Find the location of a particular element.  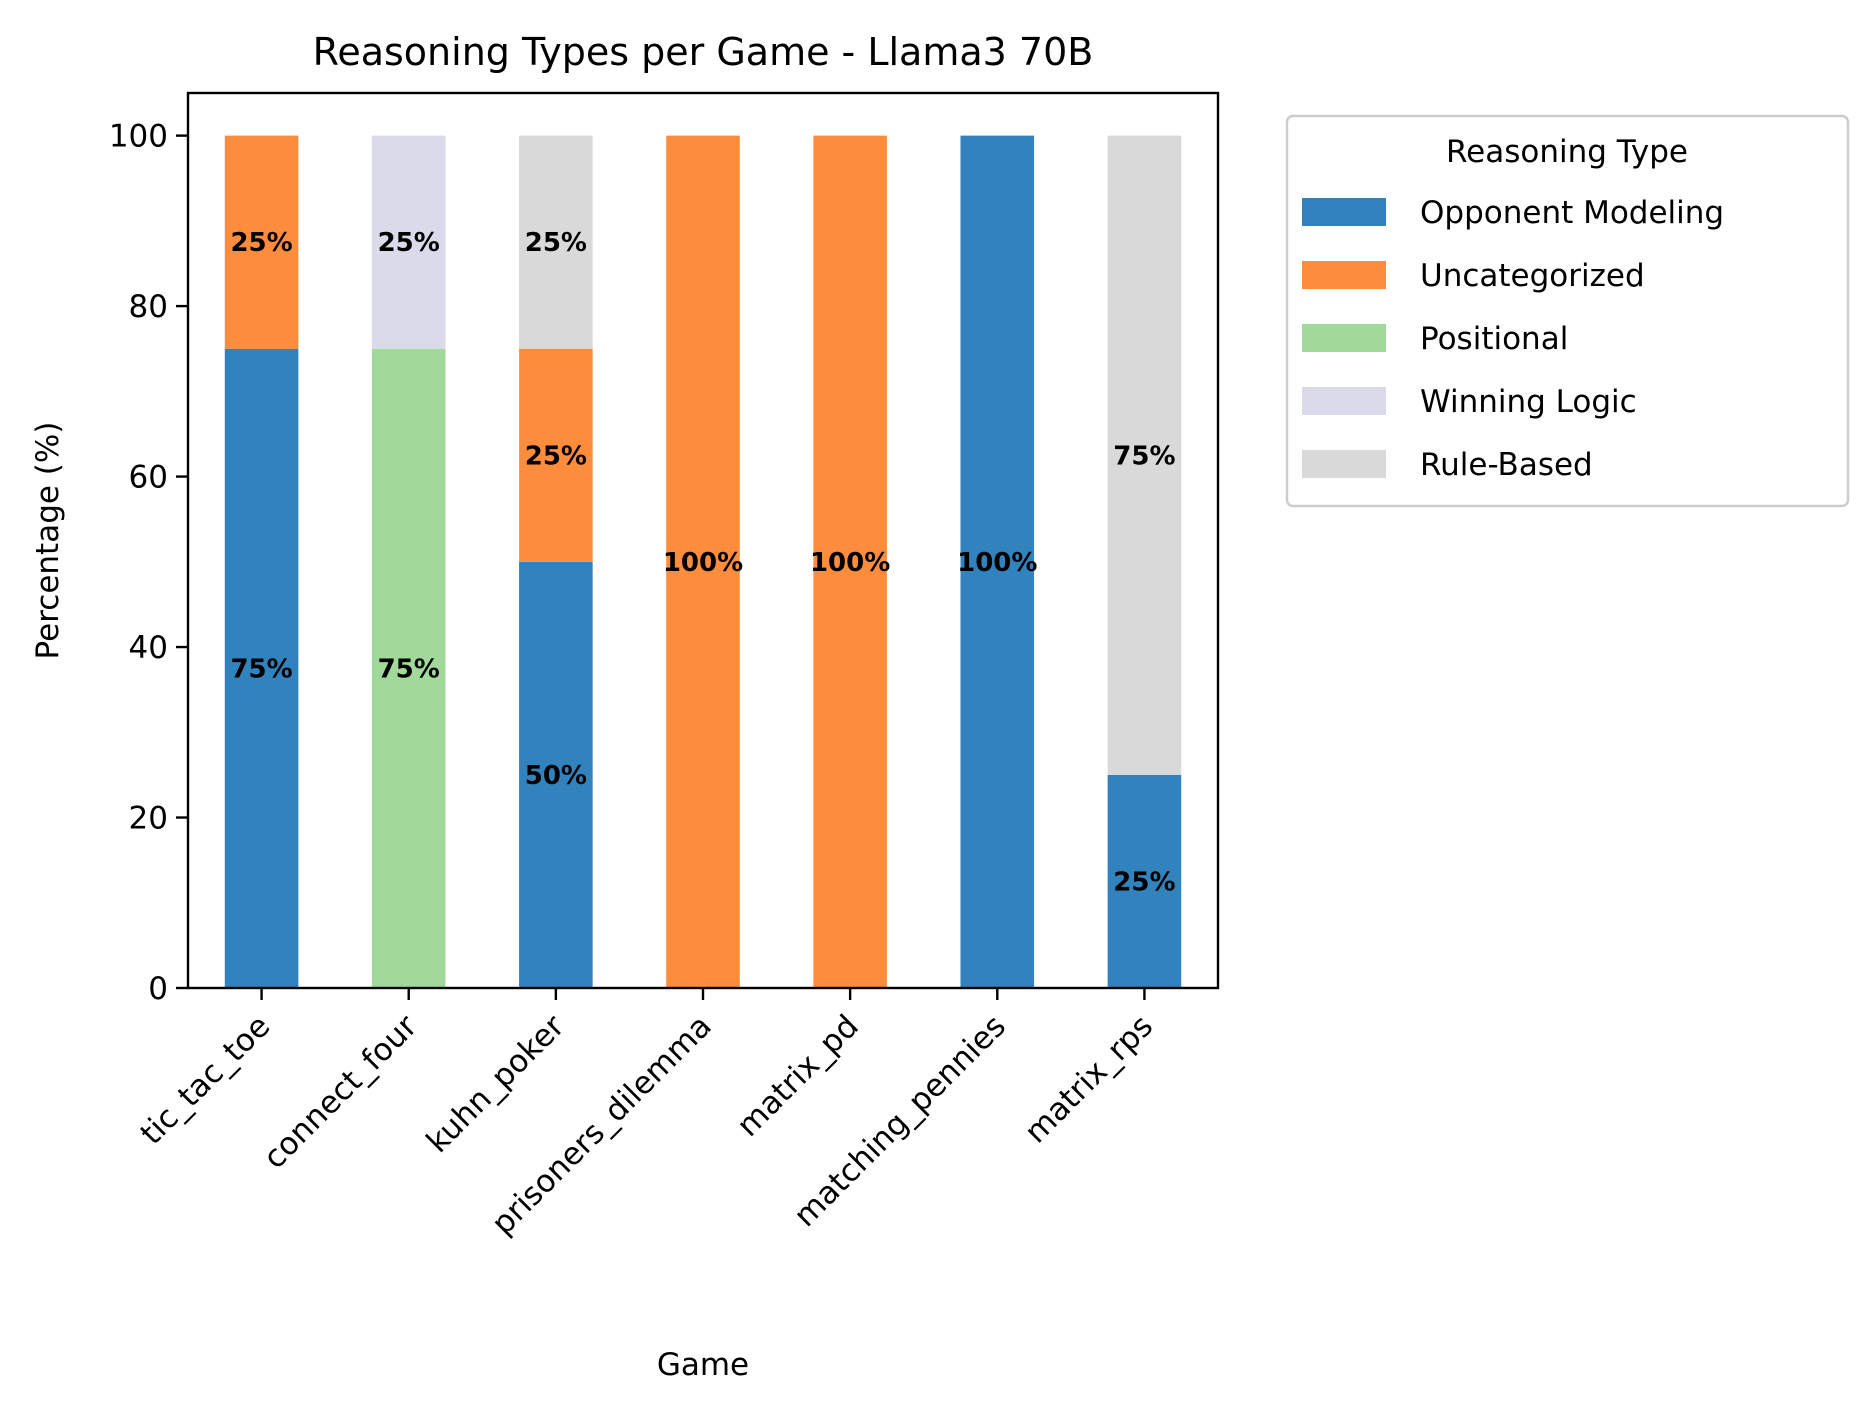

bar-tic_tac_toe-opponent-modeling is located at coordinates (261, 668).